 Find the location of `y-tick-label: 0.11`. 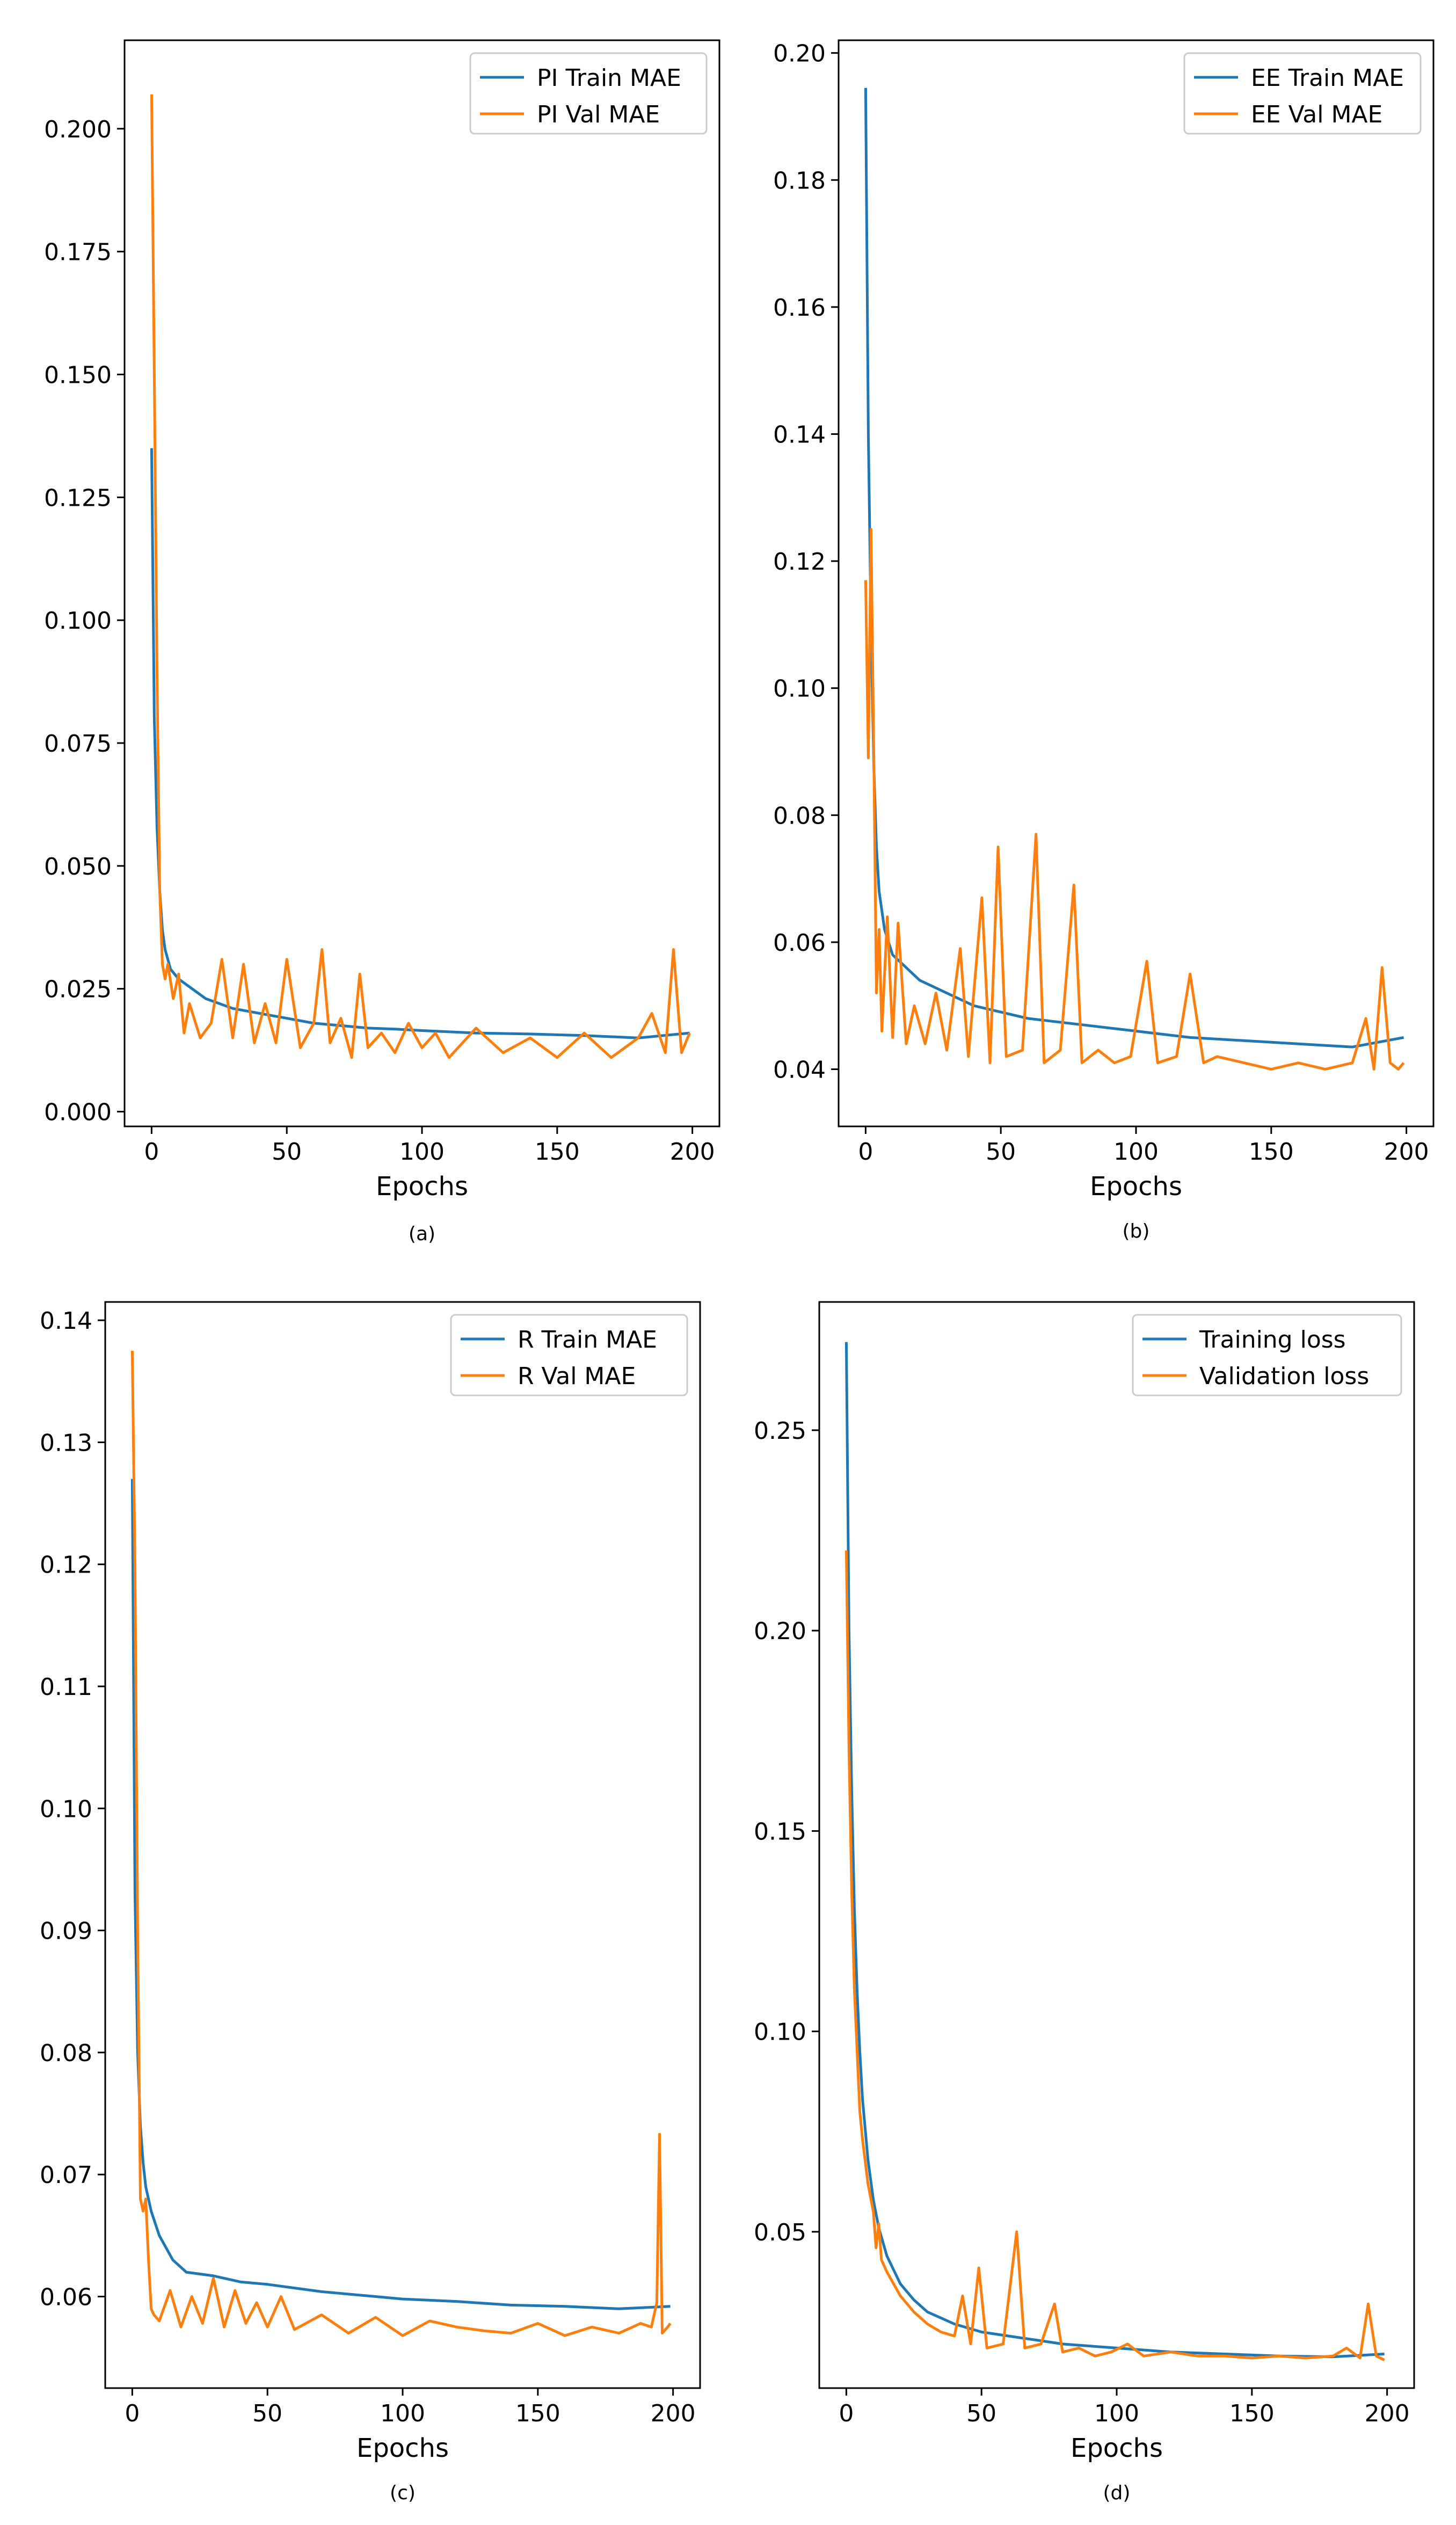

y-tick-label: 0.11 is located at coordinates (66, 1687).